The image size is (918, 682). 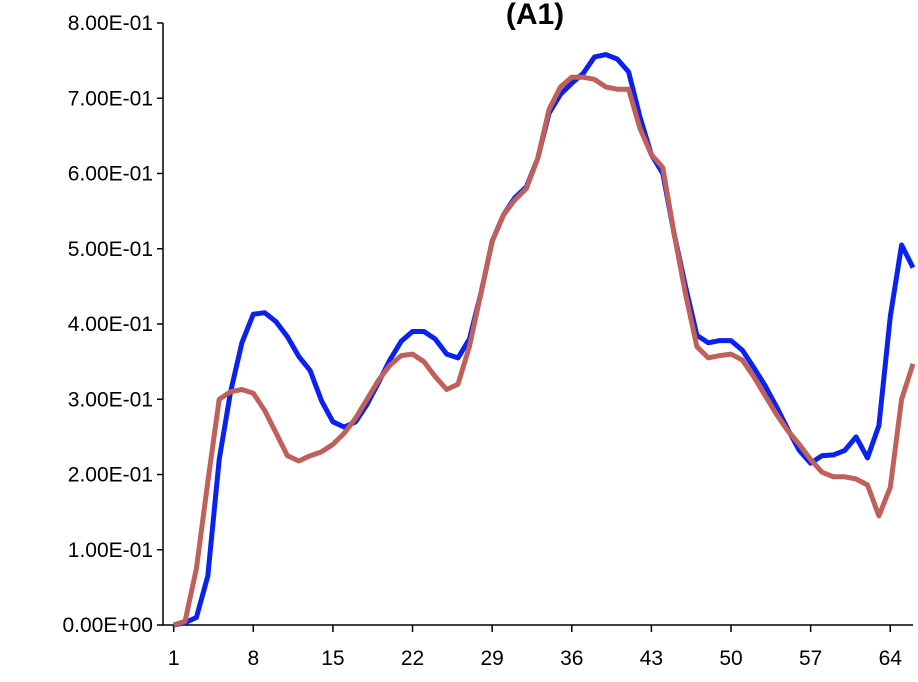 What do you see at coordinates (110, 399) in the screenshot?
I see `y-tick-label: 3.00E-01` at bounding box center [110, 399].